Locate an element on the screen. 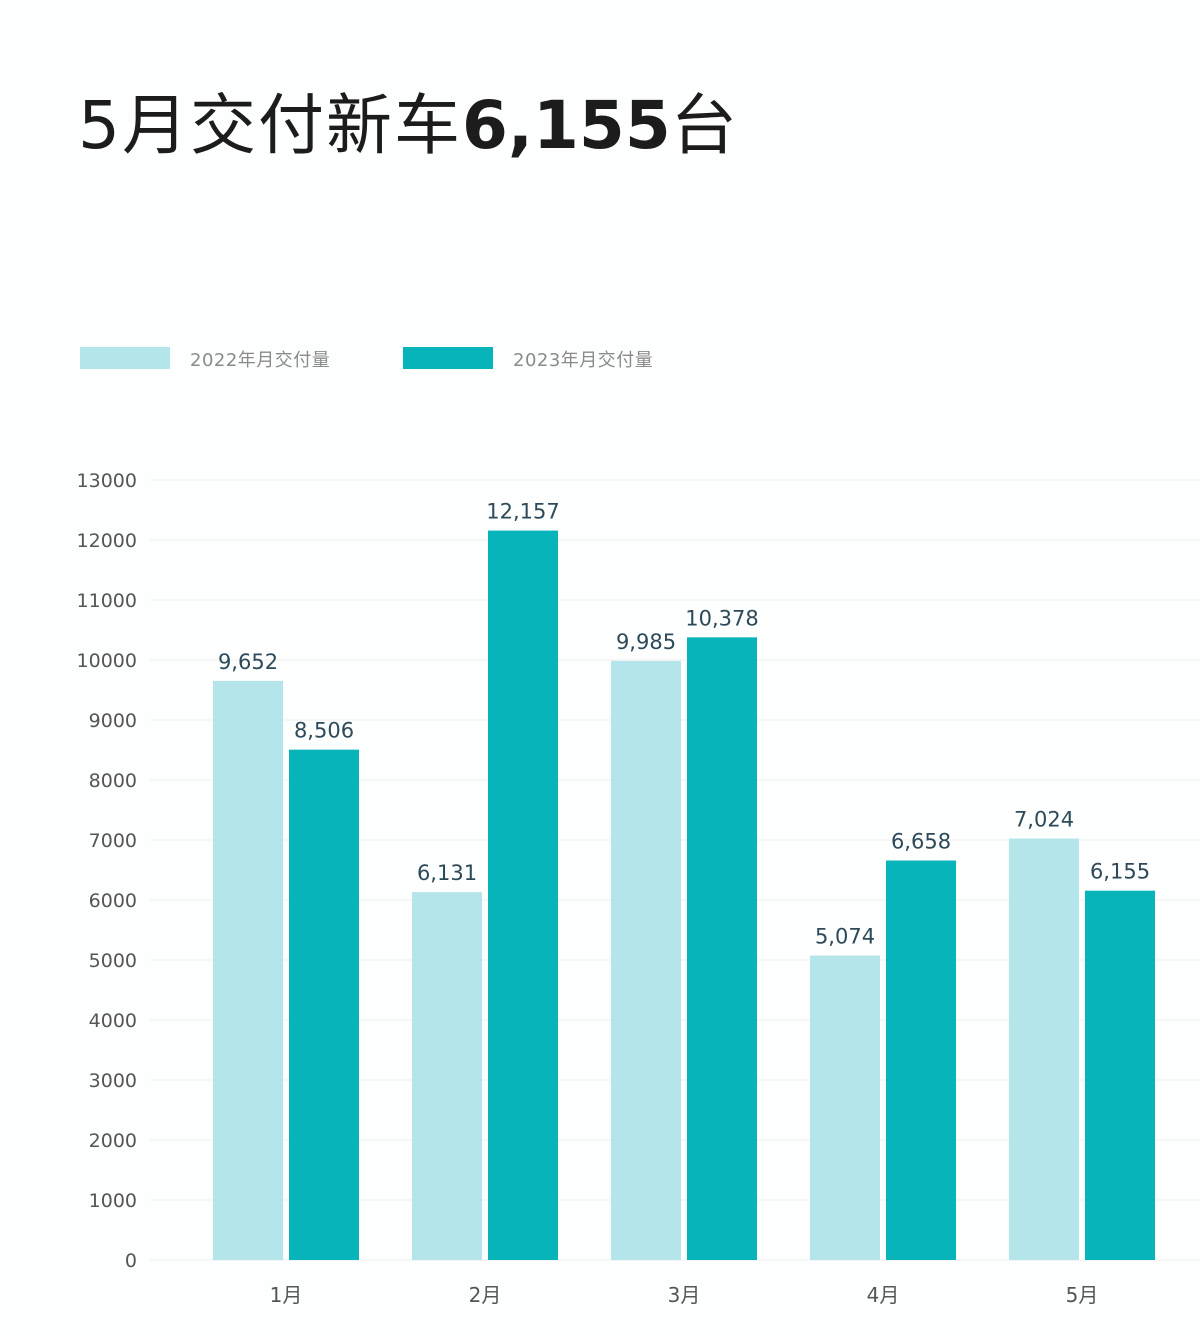 This screenshot has height=1338, width=1200. x-tick-label: 2月 is located at coordinates (485, 1295).